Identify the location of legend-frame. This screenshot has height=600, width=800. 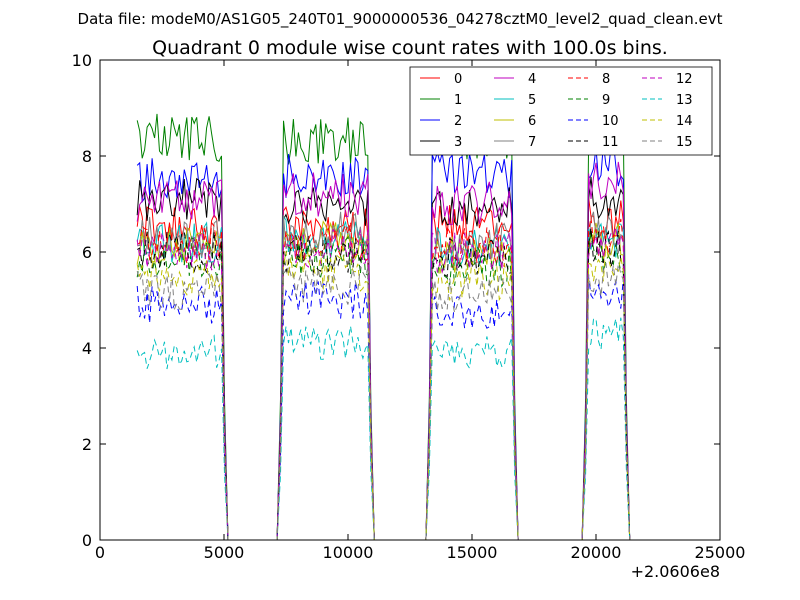
(561, 111).